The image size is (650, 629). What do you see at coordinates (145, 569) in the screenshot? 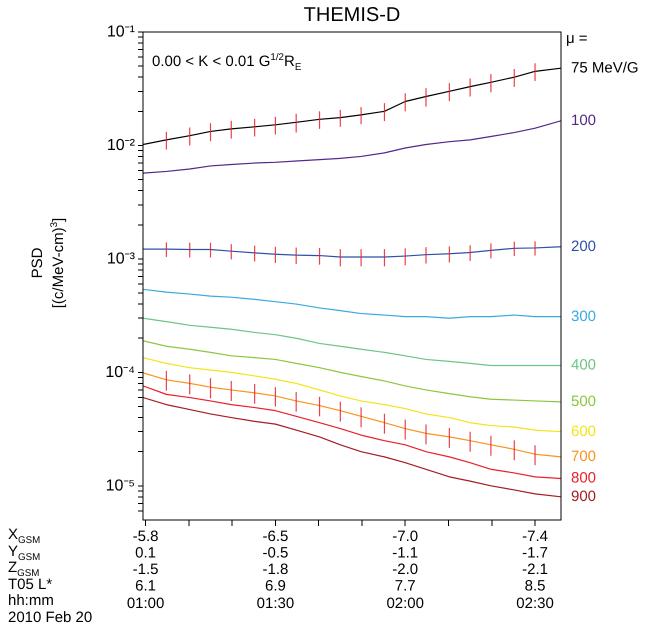
I see `text: -1.5` at bounding box center [145, 569].